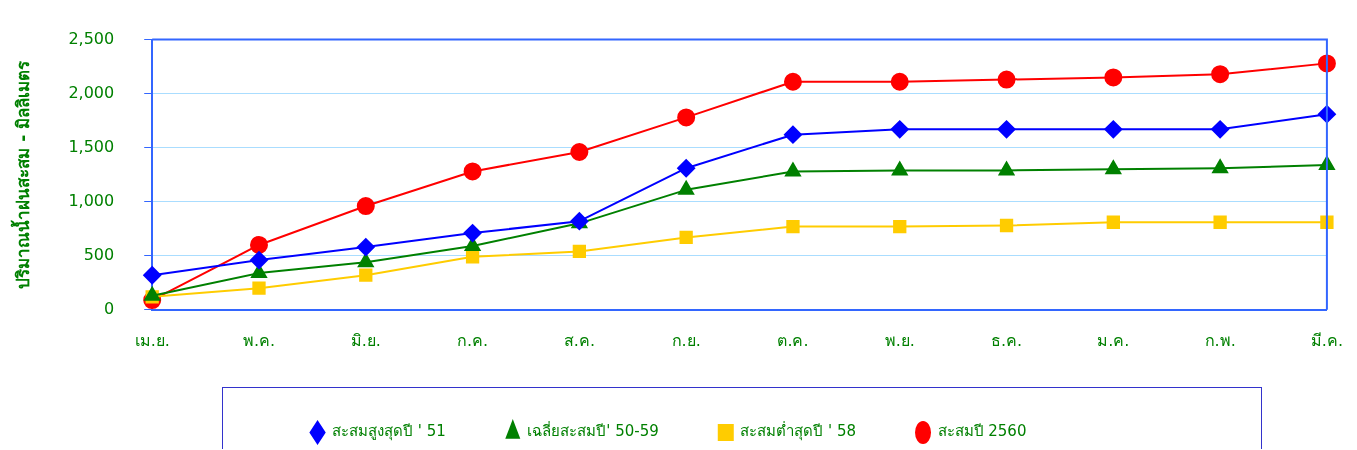  Describe the element at coordinates (579, 340) in the screenshot. I see `x-tick-label: ส.ค.` at that location.